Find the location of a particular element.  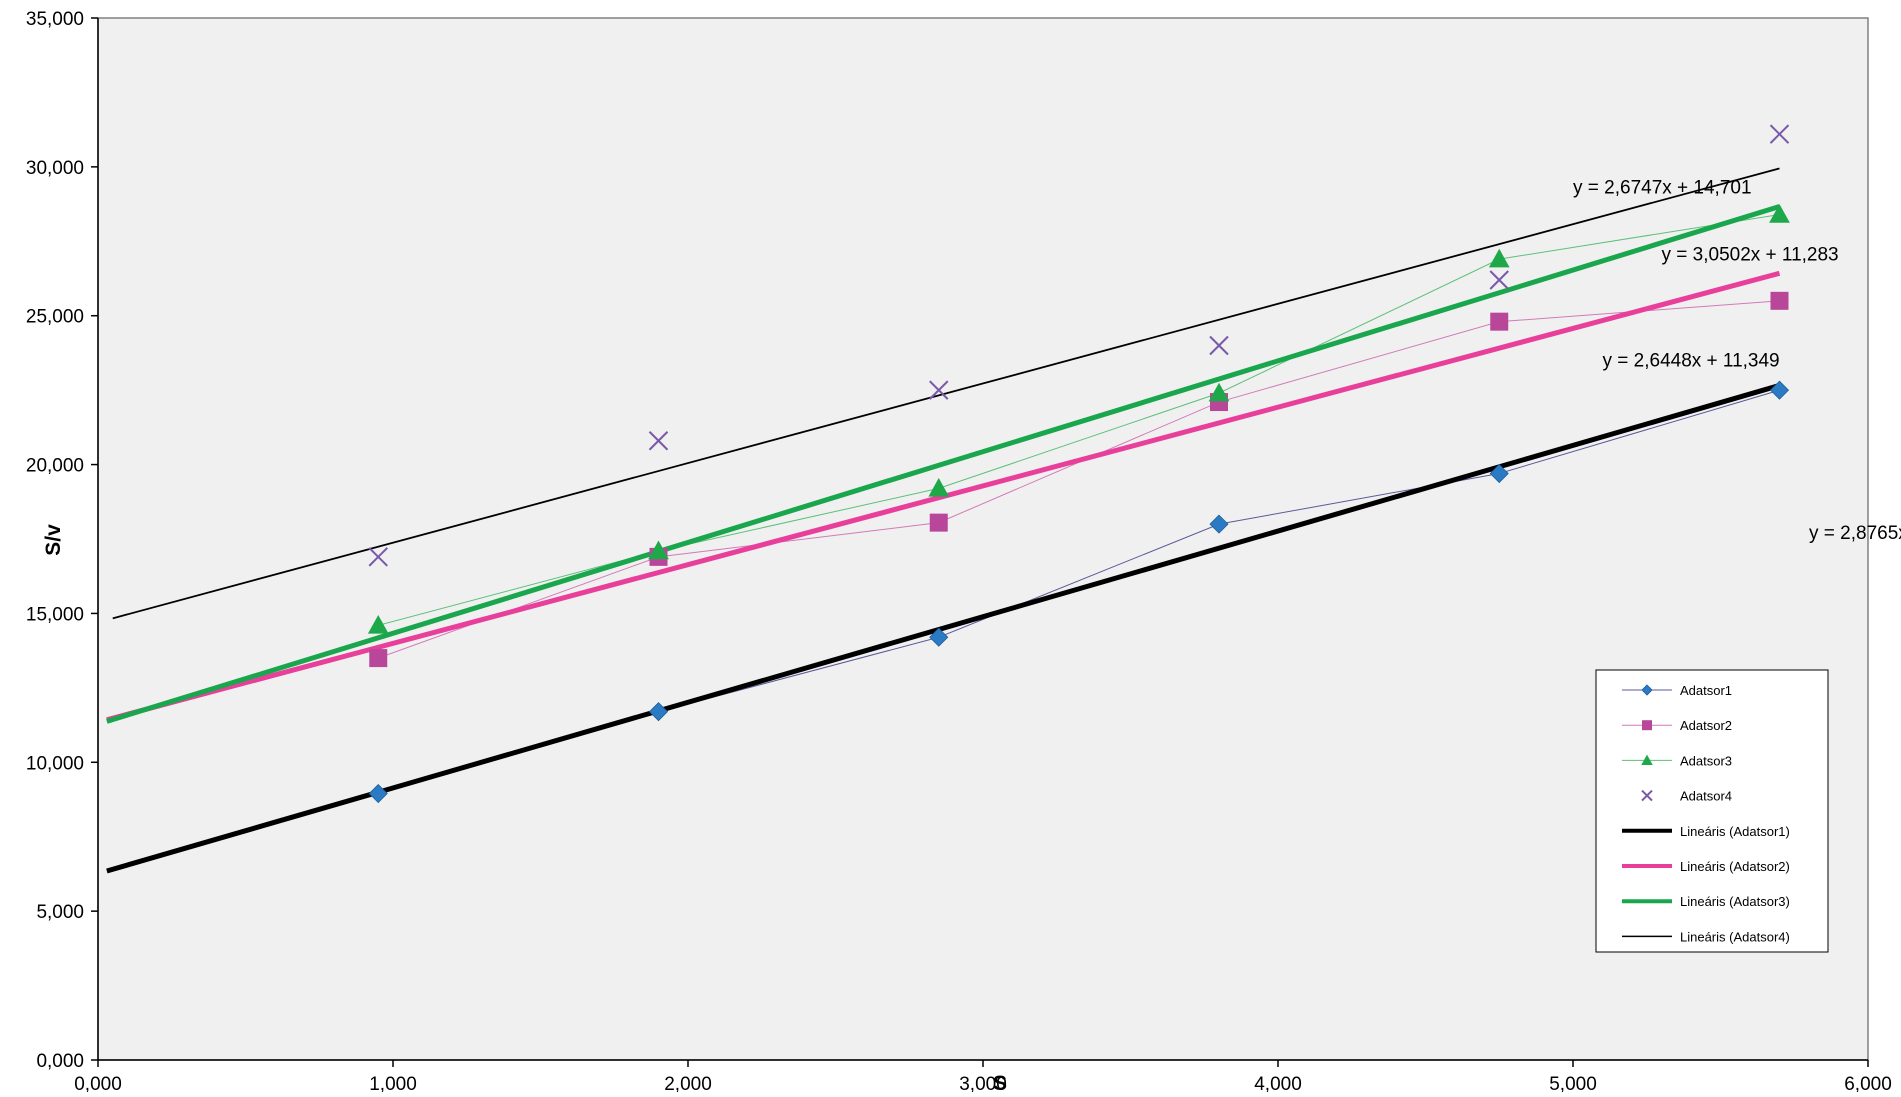

trendline-equation-label: y = 2,6448x + 11,349 is located at coordinates (1691, 360).